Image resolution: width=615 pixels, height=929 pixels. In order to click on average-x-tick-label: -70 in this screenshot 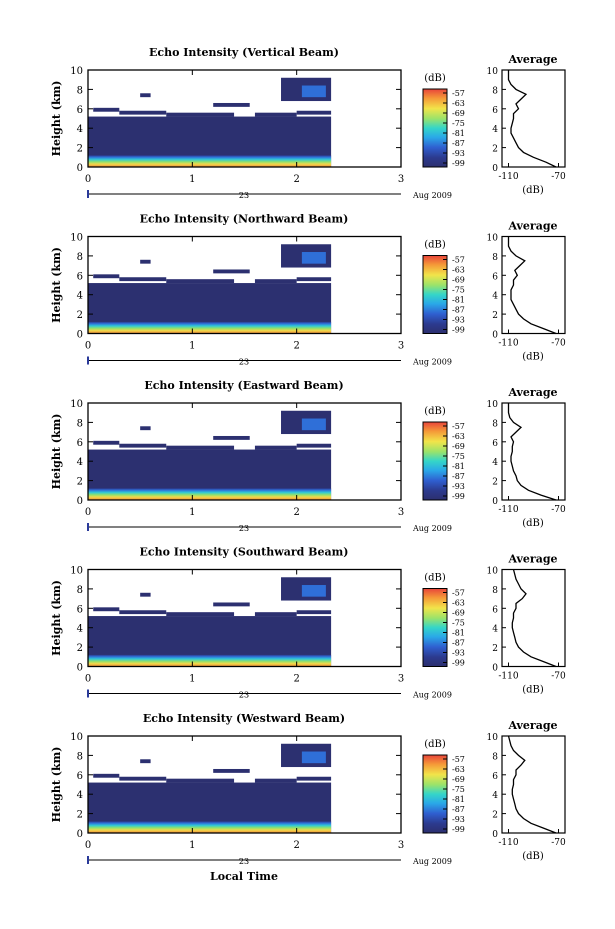, I will do `click(558, 510)`.